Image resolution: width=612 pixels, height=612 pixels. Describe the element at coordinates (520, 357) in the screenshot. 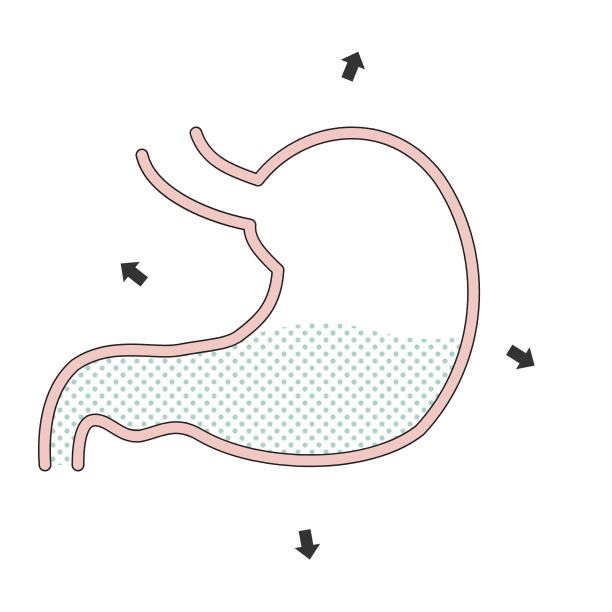

I see `arrow-right-icon` at that location.